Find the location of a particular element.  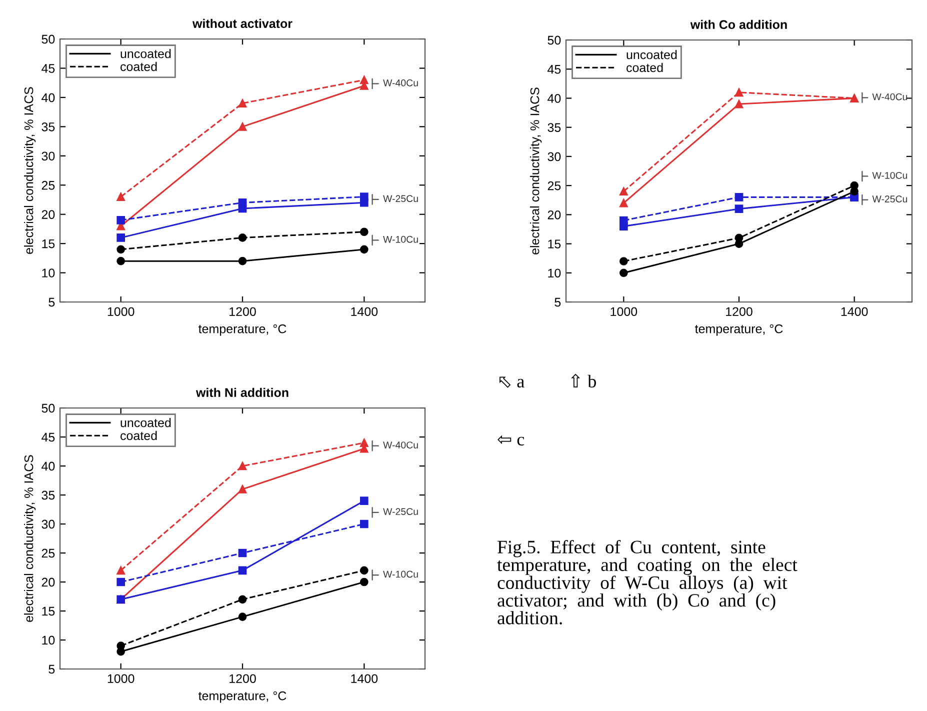

text: ⇧ b is located at coordinates (583, 381).